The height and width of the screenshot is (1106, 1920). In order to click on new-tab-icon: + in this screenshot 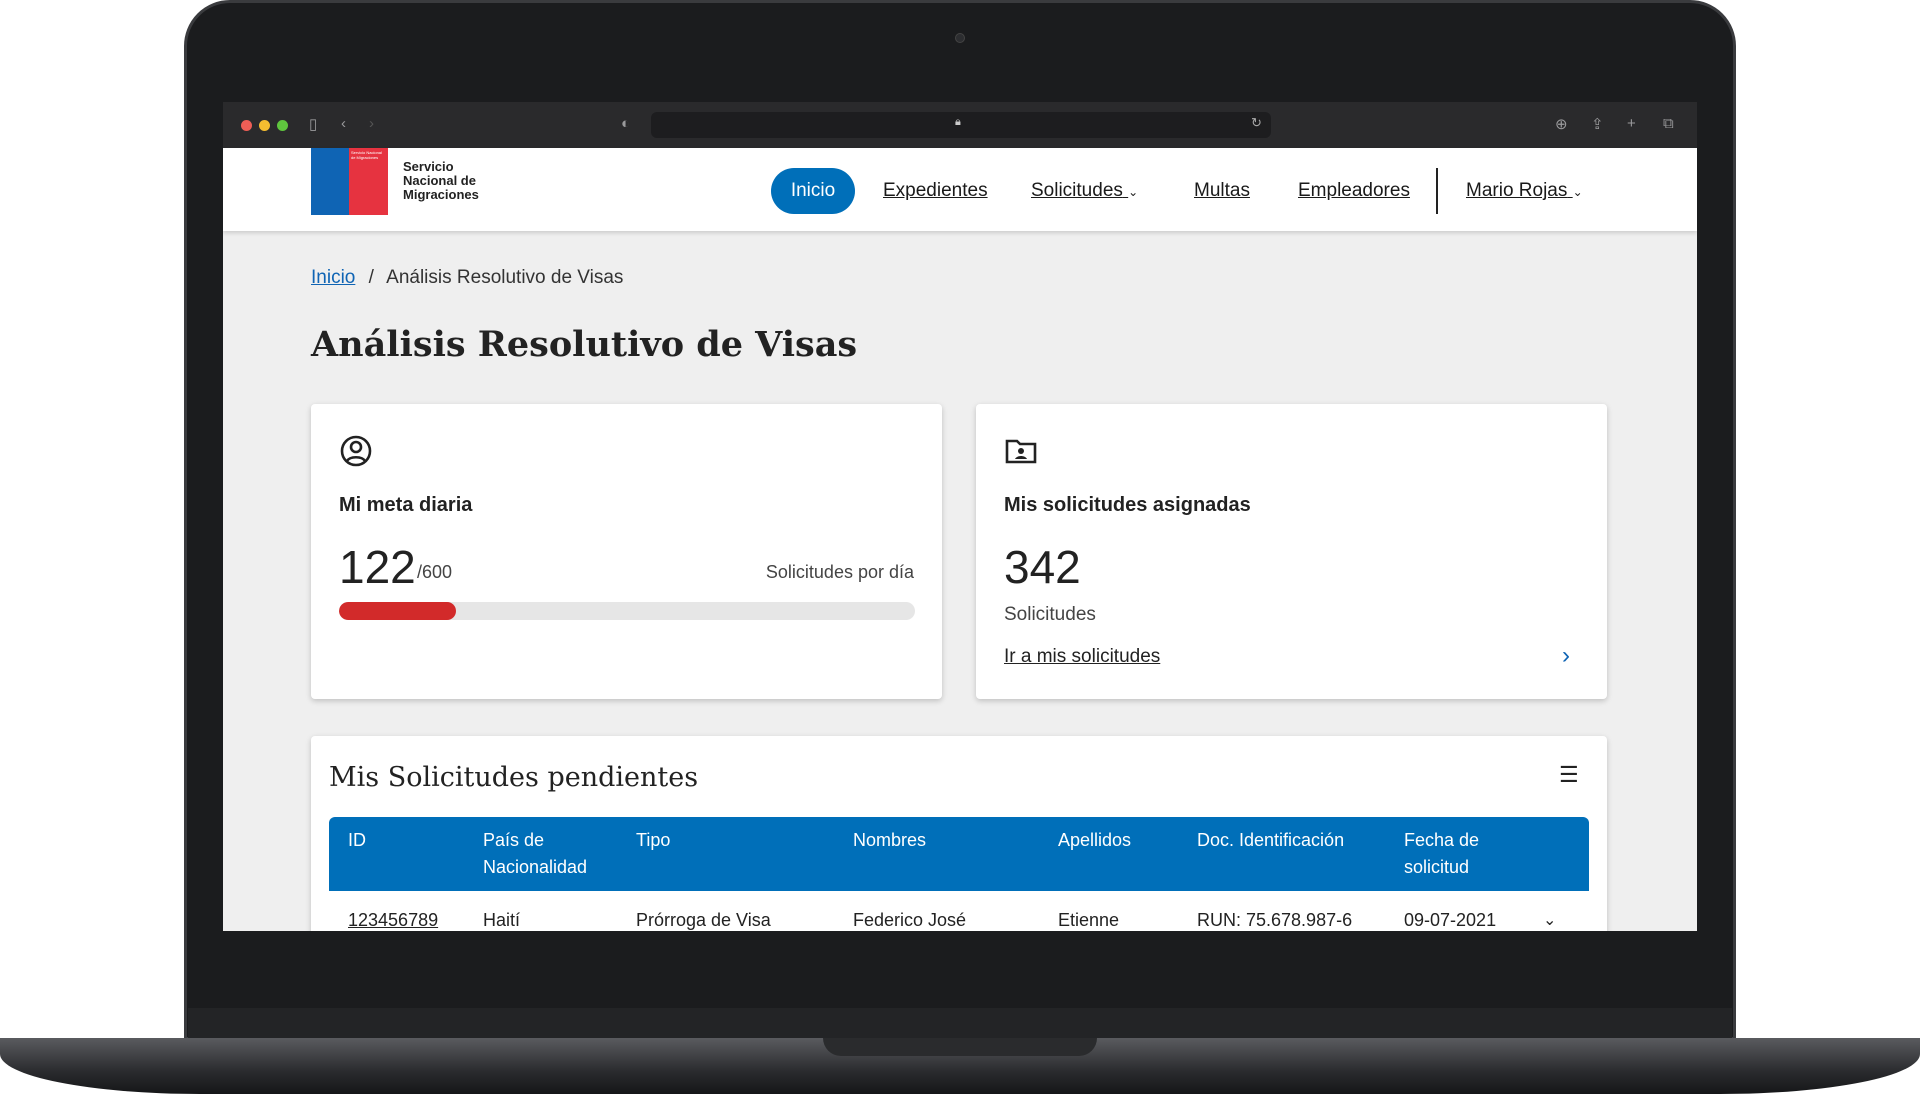, I will do `click(1631, 123)`.